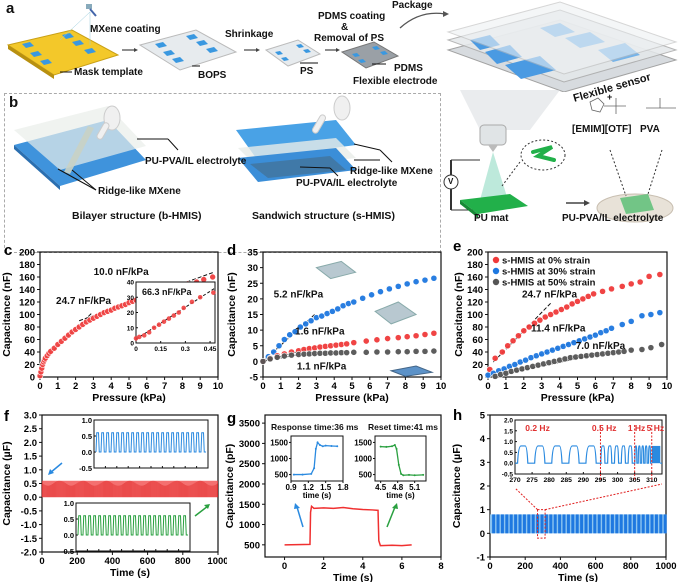 The width and height of the screenshot is (681, 582). What do you see at coordinates (139, 191) in the screenshot?
I see `bilayer-callout-mxene: Ridge-like MXene` at bounding box center [139, 191].